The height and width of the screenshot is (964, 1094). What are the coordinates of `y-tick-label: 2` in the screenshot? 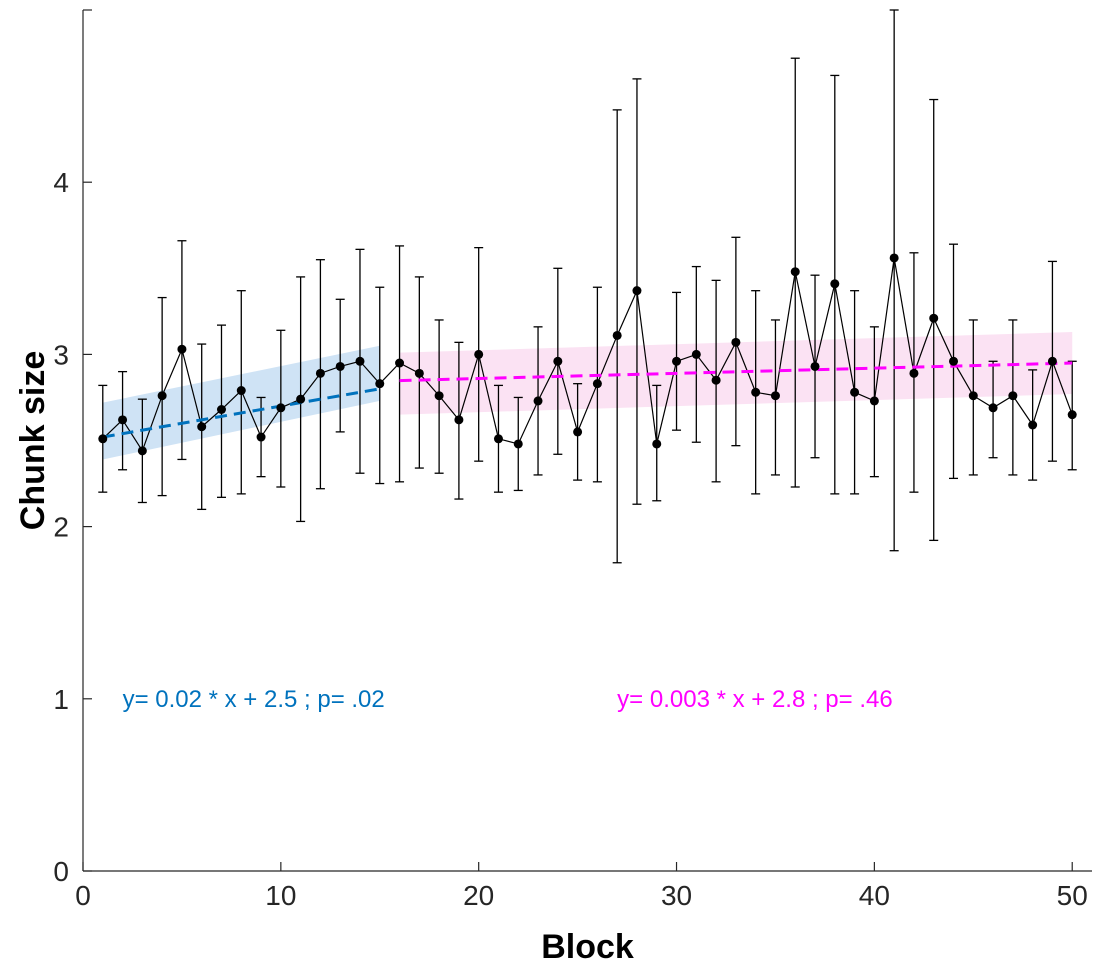 It's located at (61, 527).